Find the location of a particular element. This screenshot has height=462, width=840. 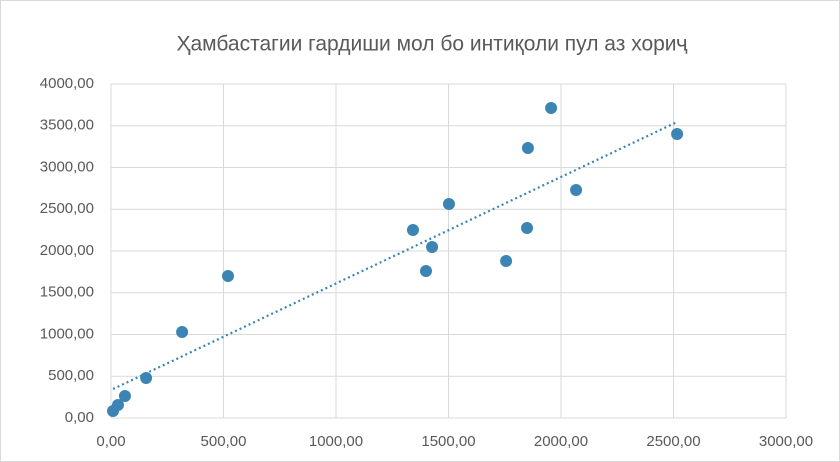

y-tick-label: 0,00 is located at coordinates (79, 417).